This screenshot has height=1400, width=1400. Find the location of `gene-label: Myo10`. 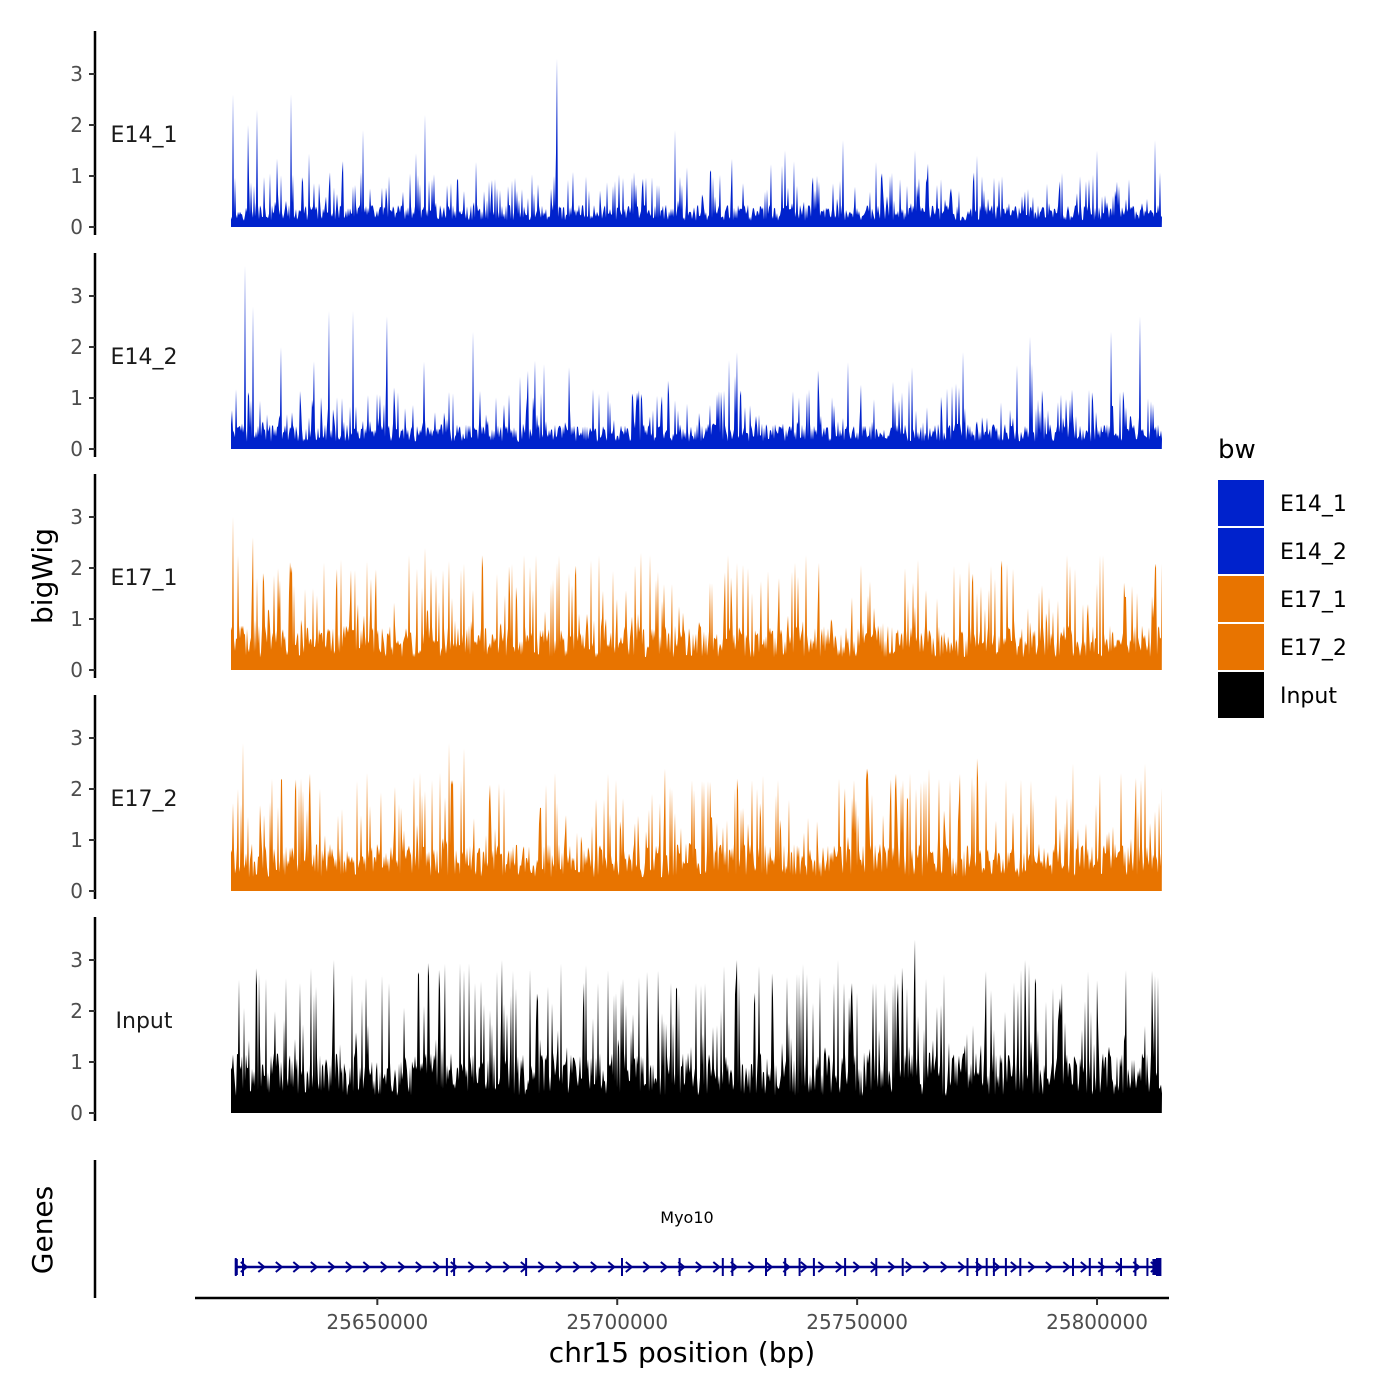

gene-label: Myo10 is located at coordinates (686, 1217).